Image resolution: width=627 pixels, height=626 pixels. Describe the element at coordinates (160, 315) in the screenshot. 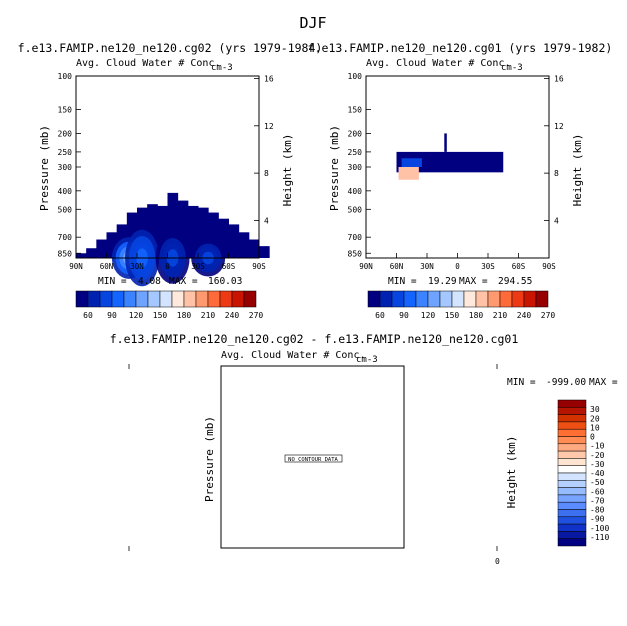

I see `colorbar-label: 150` at that location.